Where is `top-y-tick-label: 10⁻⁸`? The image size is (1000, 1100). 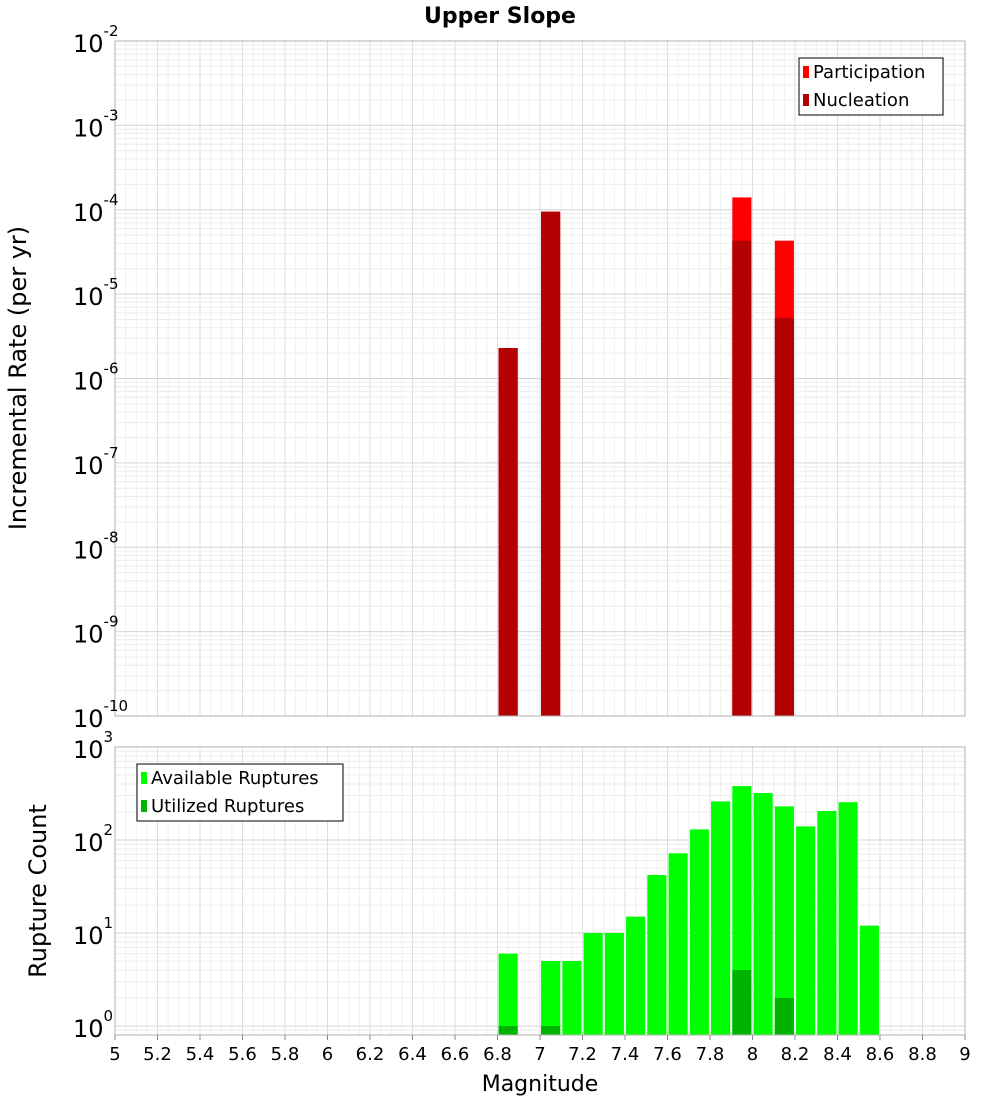
top-y-tick-label: 10⁻⁸ is located at coordinates (96, 546).